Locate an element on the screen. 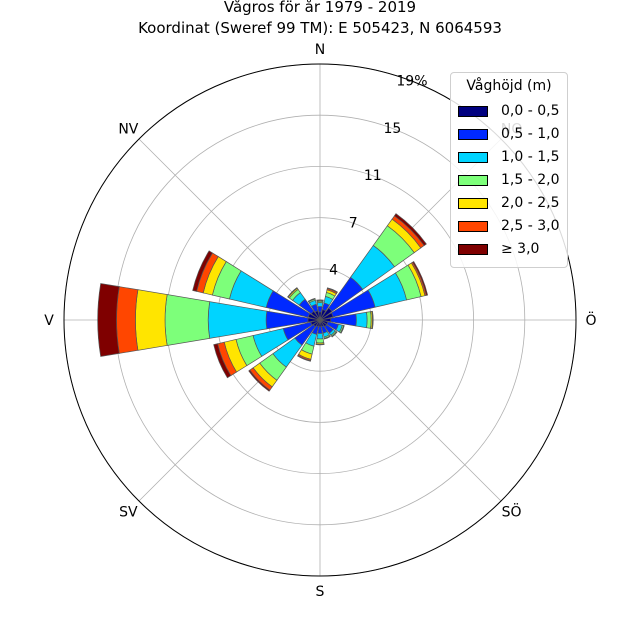 The image size is (640, 640). legend-label: ≥ 3,0 is located at coordinates (520, 249).